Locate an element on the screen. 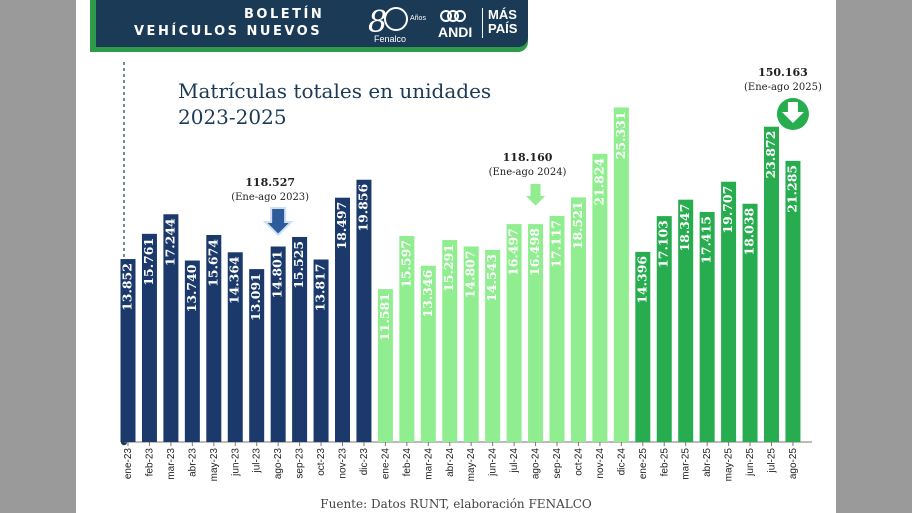 The height and width of the screenshot is (513, 912). chart-title-block: Matrículas totales en unidades 2023-2025 is located at coordinates (334, 104).